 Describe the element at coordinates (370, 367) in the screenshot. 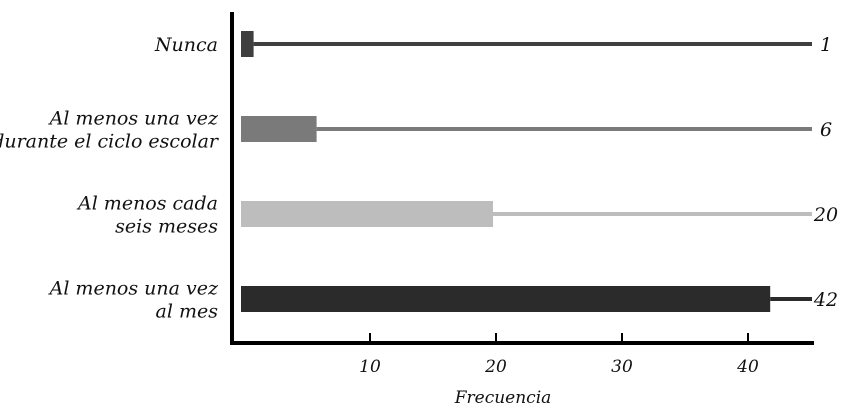

I see `x-tick-label-0: 10` at that location.